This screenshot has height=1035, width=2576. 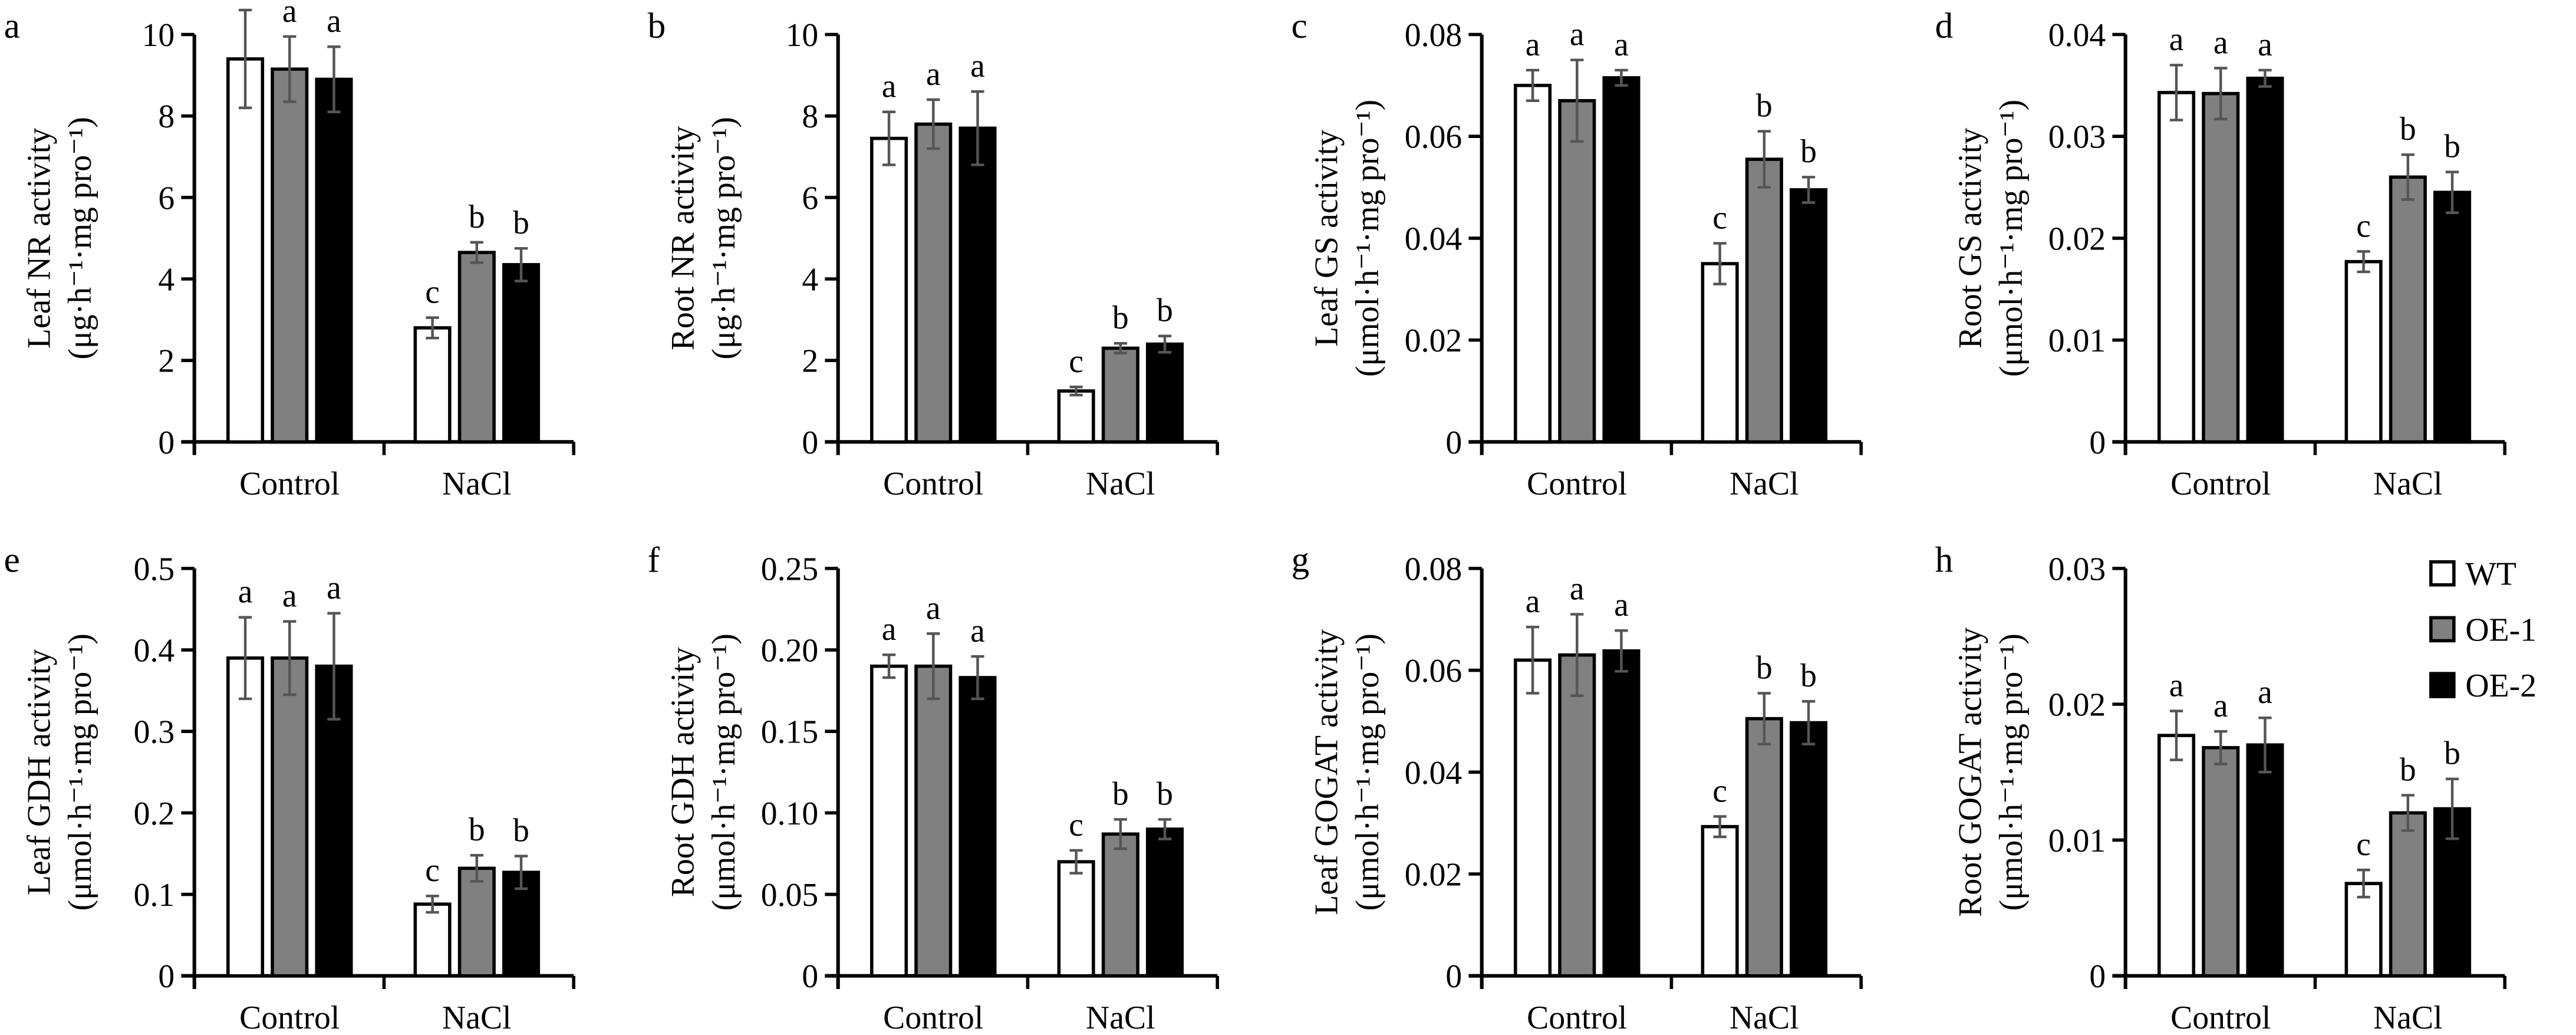 What do you see at coordinates (1327, 772) in the screenshot?
I see `y-axis-label: Leaf GOGAT activity` at bounding box center [1327, 772].